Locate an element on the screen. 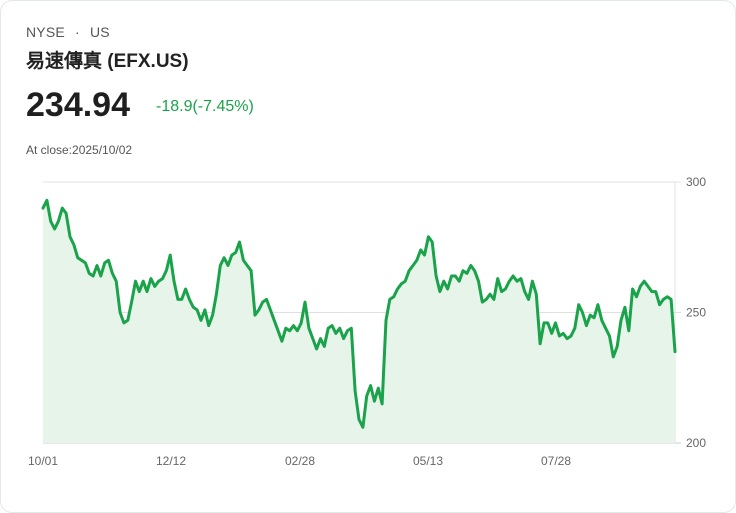 Image resolution: width=736 pixels, height=513 pixels. current-price: 234.94 is located at coordinates (78, 105).